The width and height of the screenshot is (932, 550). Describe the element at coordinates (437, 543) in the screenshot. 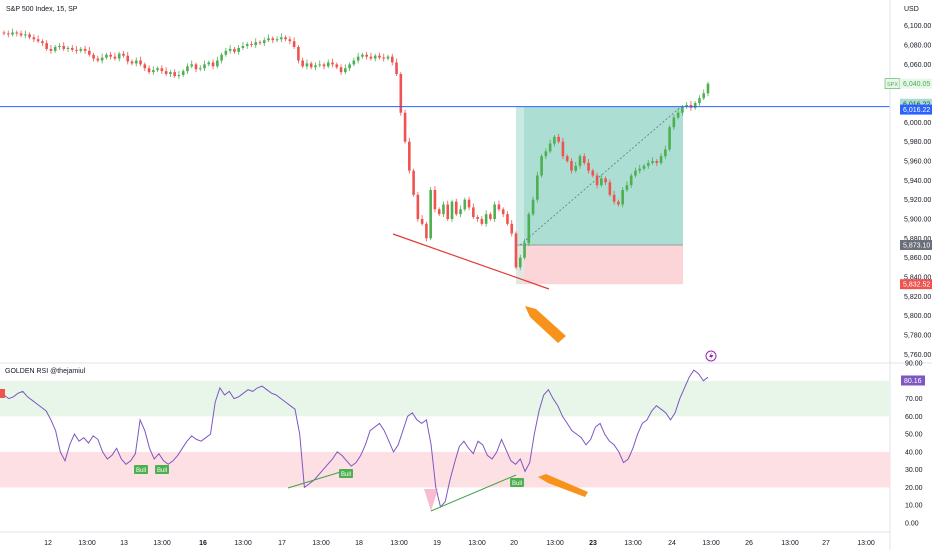

I see `time-tick-label: 19` at that location.